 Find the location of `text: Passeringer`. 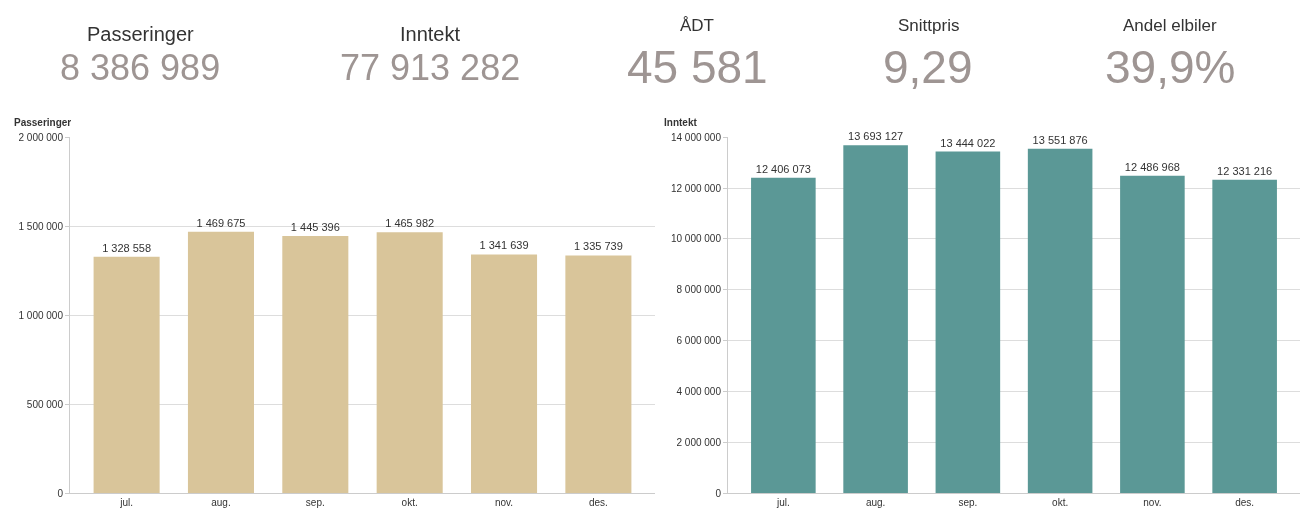

text: Passeringer is located at coordinates (141, 34).